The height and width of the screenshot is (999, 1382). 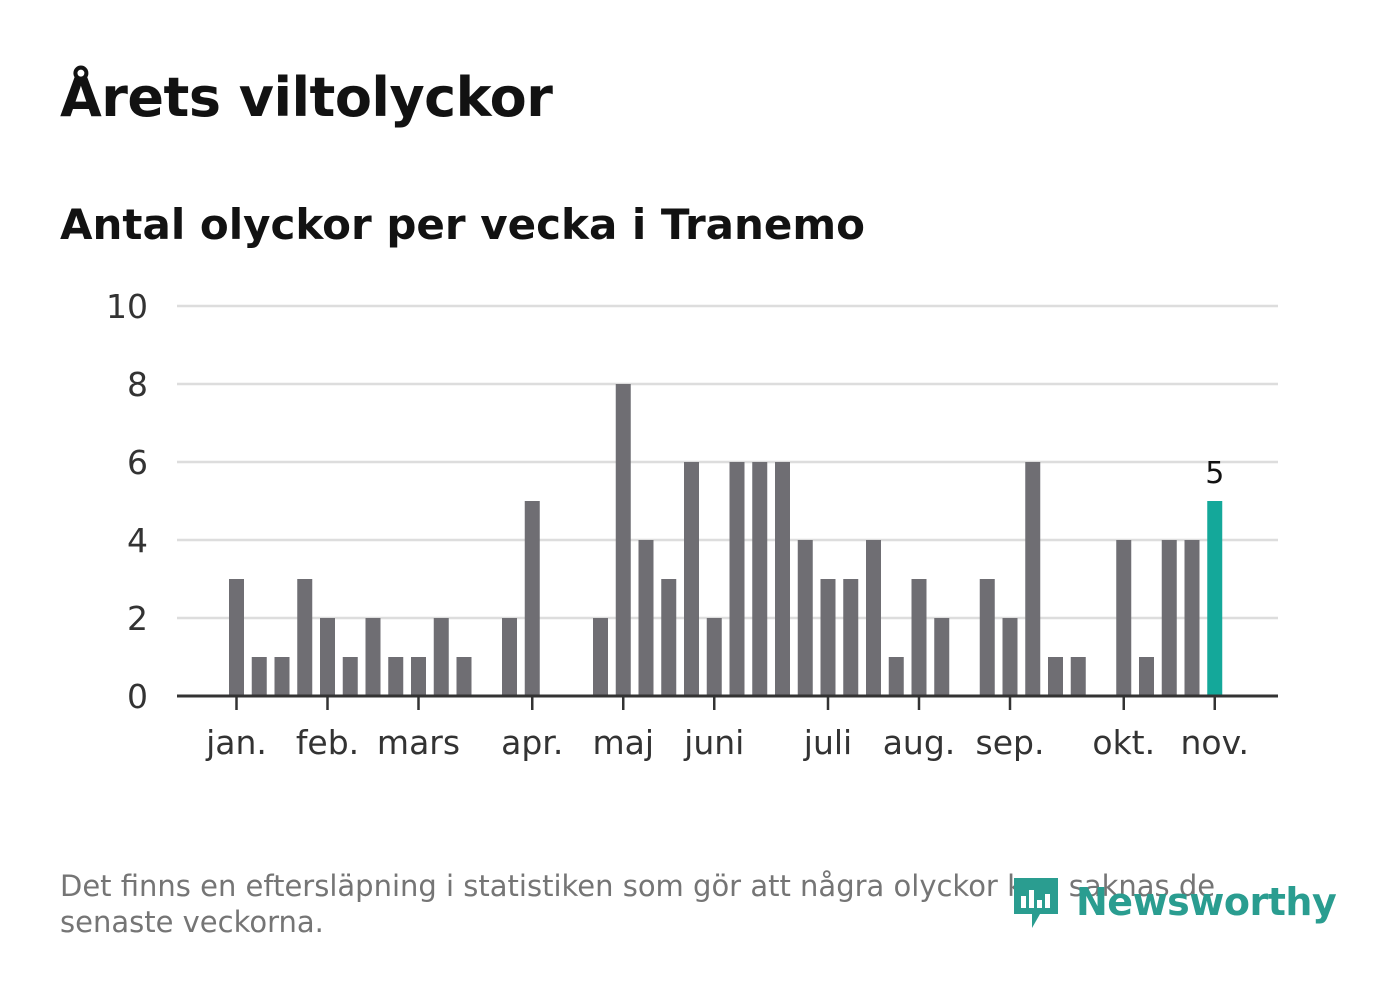 What do you see at coordinates (1010, 742) in the screenshot?
I see `x-tick-label-sep: sep.` at bounding box center [1010, 742].